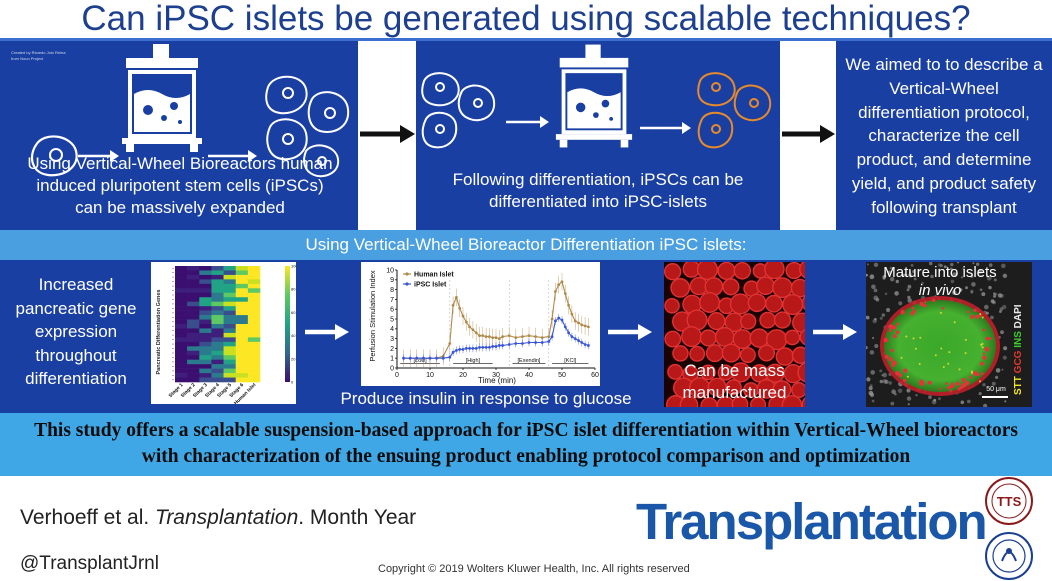  I want to click on bioreactor-icon, so click(162, 98).